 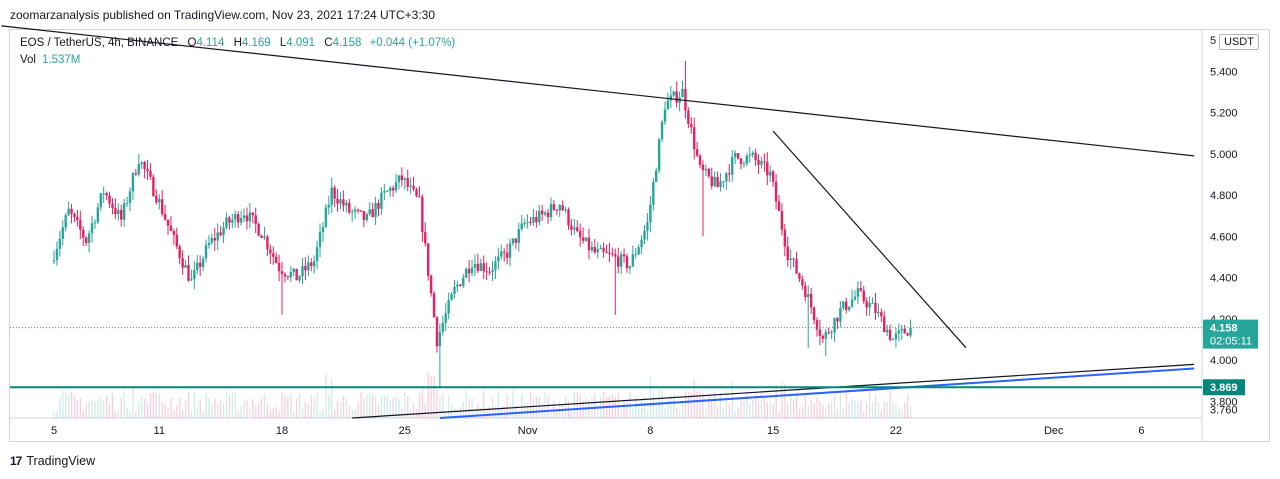 What do you see at coordinates (1224, 387) in the screenshot?
I see `support-price-label-bg` at bounding box center [1224, 387].